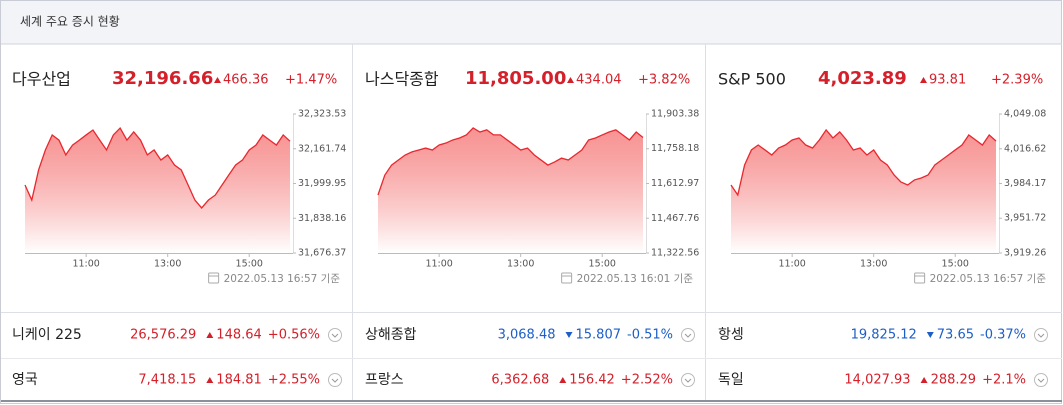  Describe the element at coordinates (675, 148) in the screenshot. I see `y-tick-label: 11,758.18` at that location.